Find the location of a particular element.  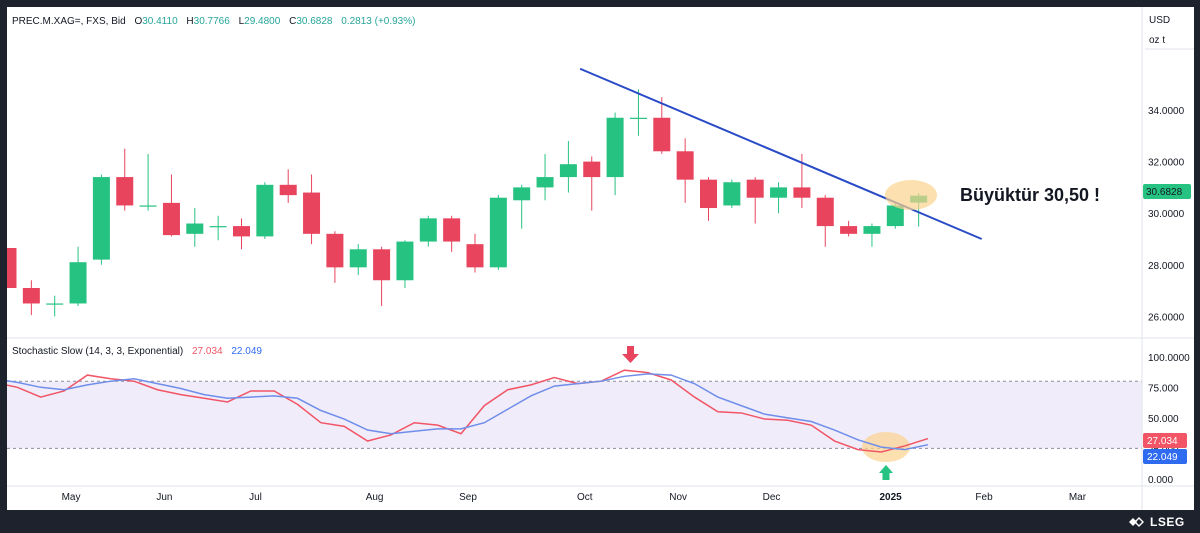

breakout-highlight is located at coordinates (911, 195).